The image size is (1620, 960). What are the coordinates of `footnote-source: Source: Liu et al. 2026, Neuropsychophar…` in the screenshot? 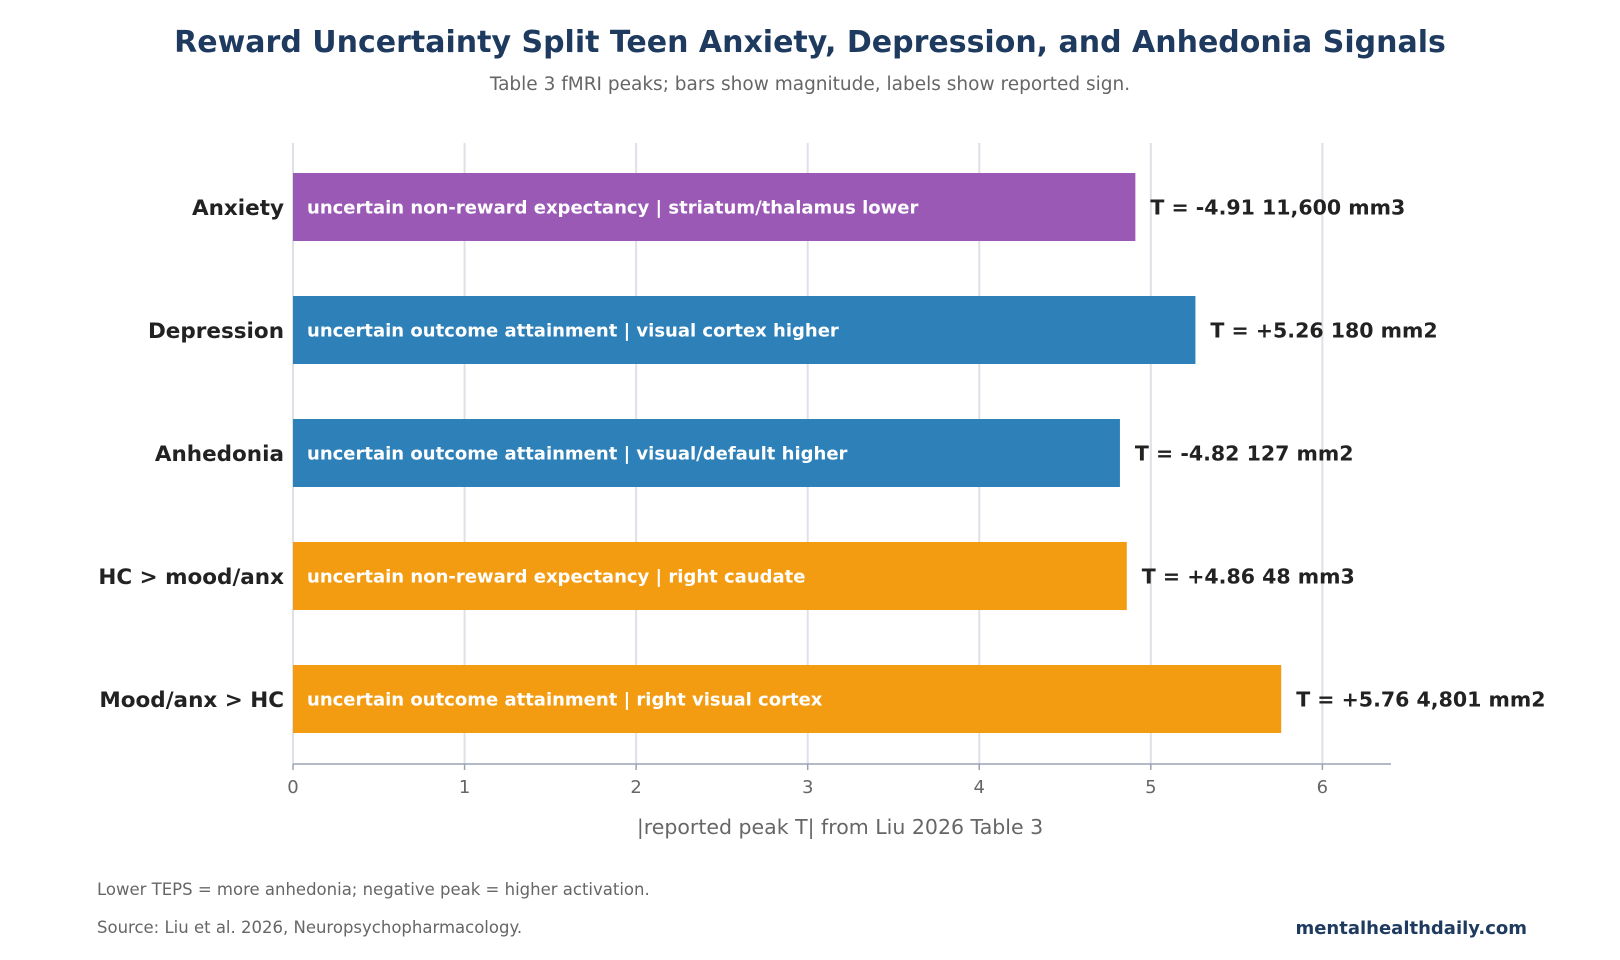 It's located at (309, 927).